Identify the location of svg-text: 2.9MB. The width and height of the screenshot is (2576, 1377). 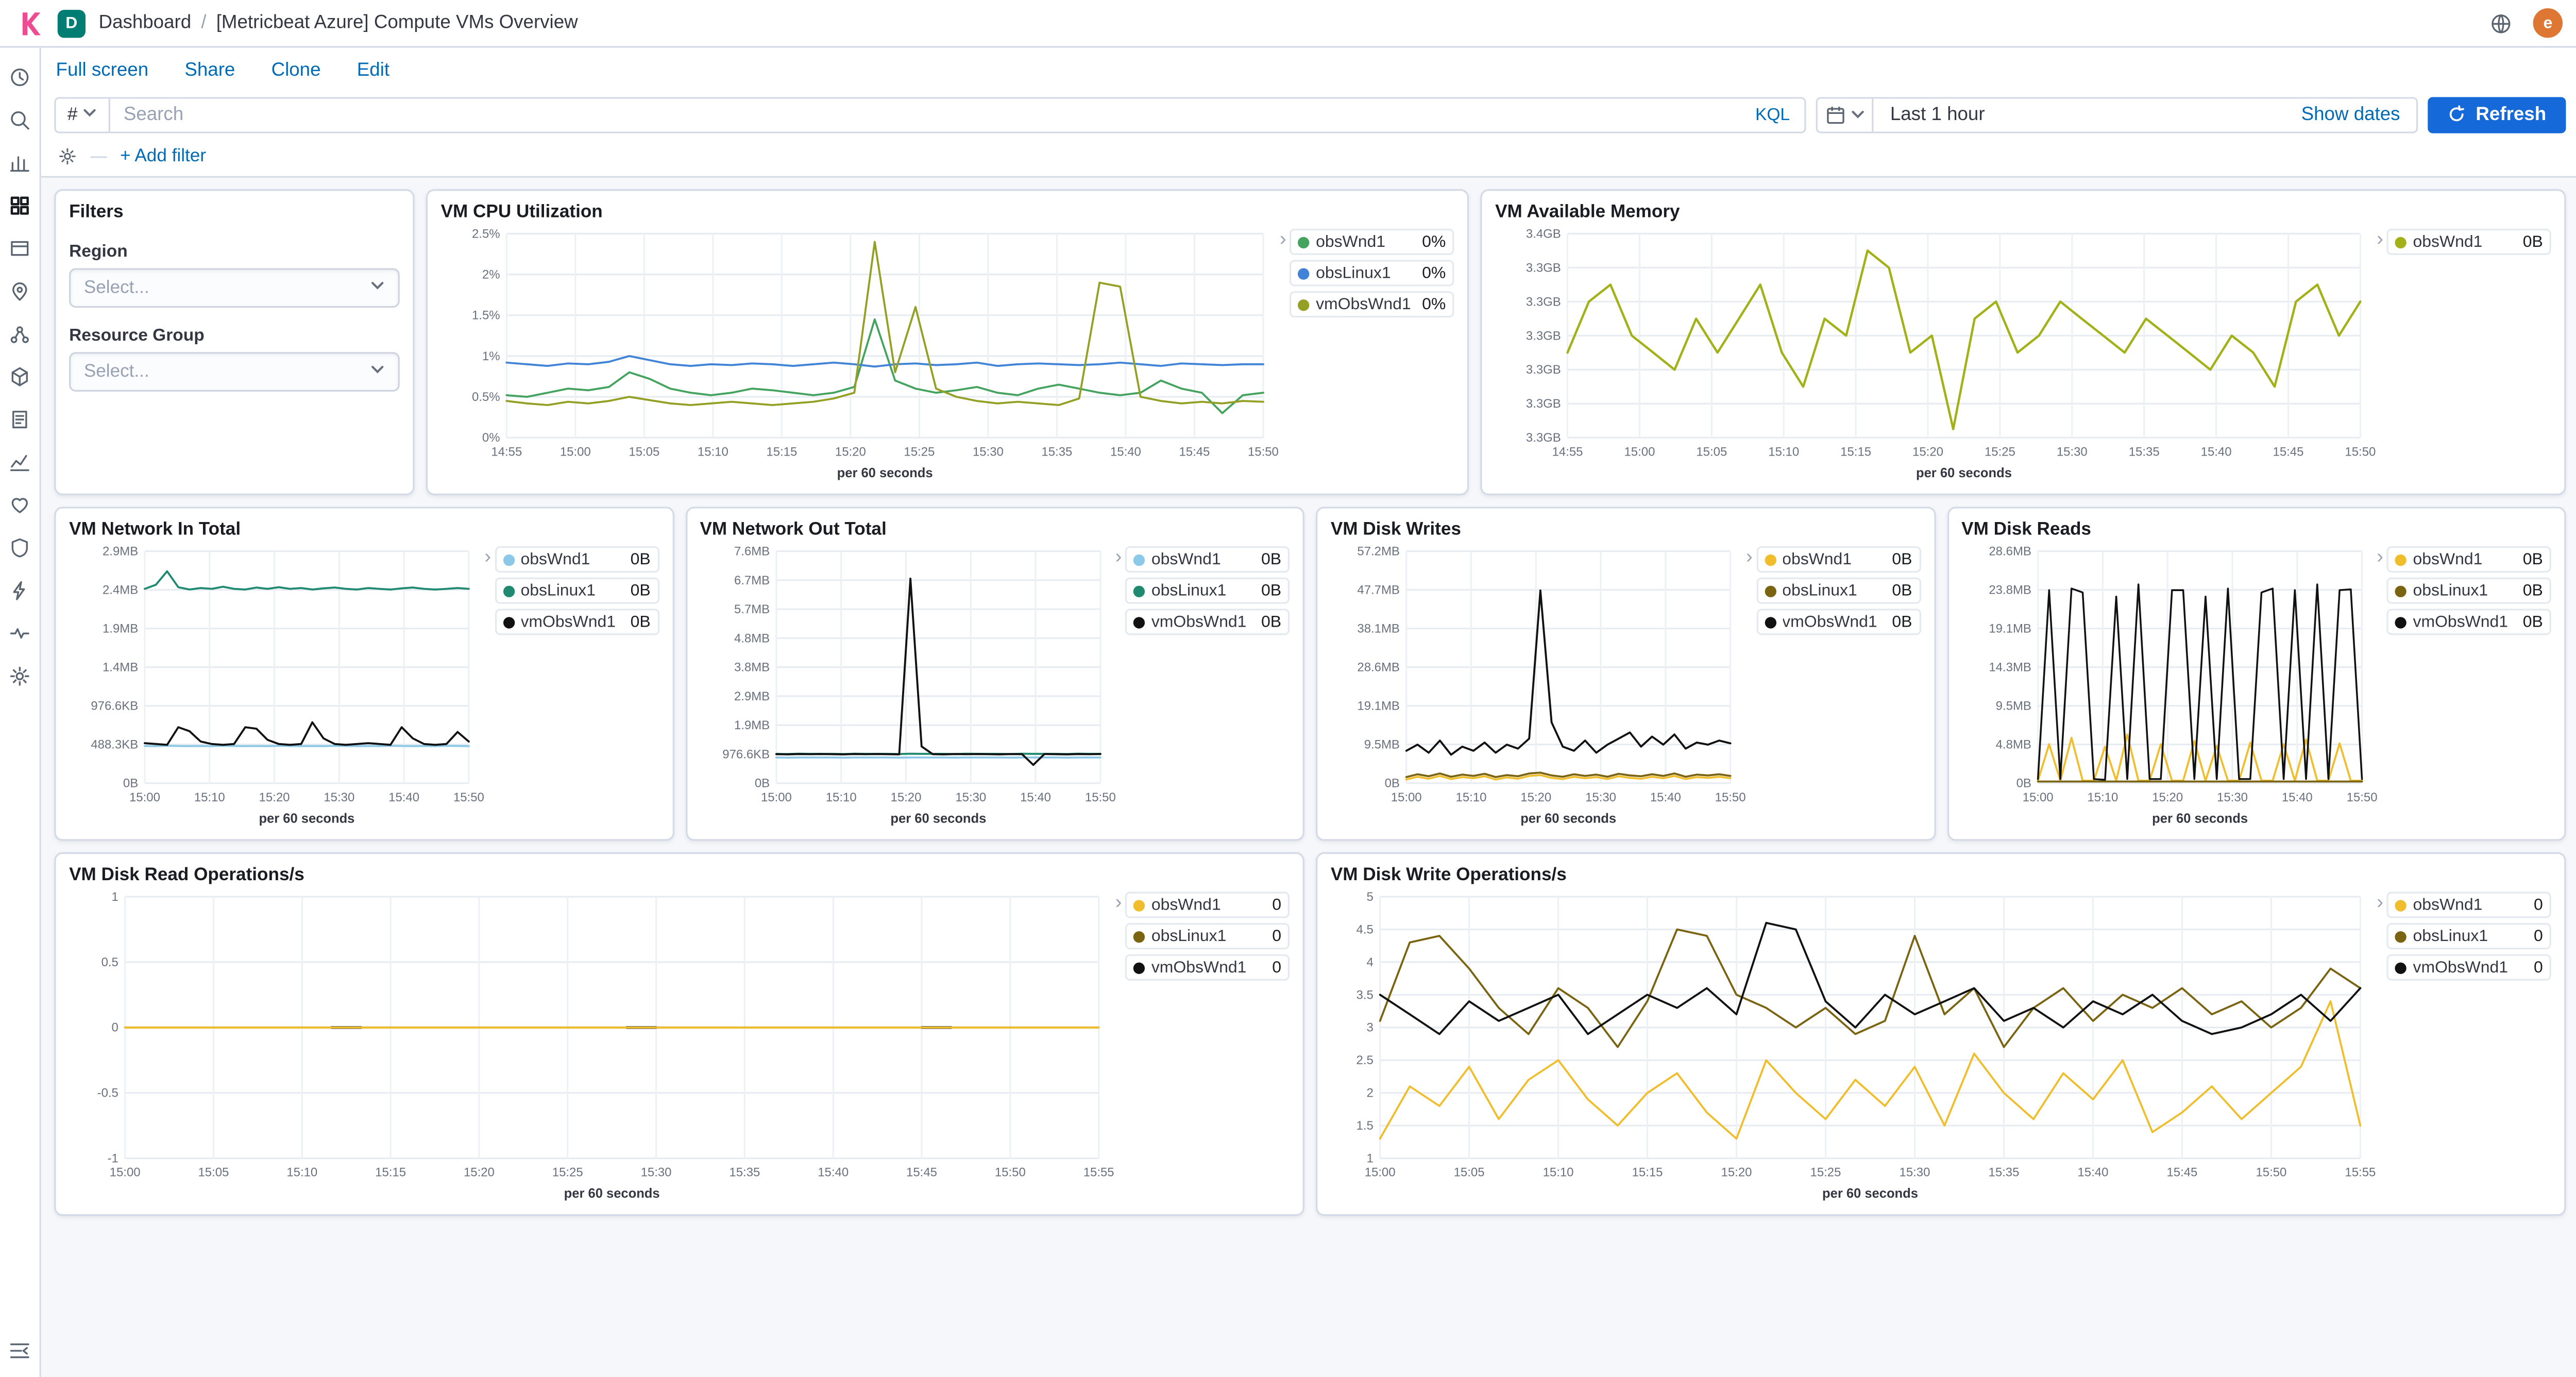
(120, 552).